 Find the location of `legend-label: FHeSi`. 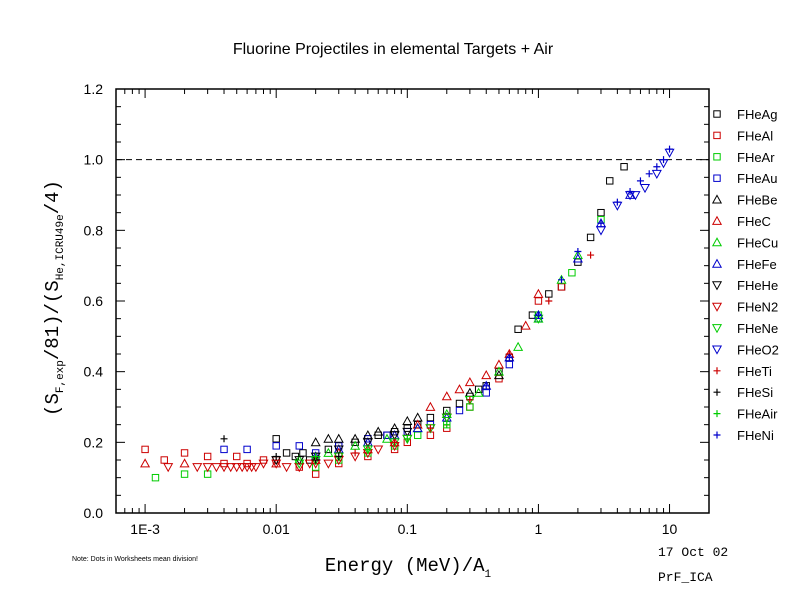

legend-label: FHeSi is located at coordinates (755, 392).